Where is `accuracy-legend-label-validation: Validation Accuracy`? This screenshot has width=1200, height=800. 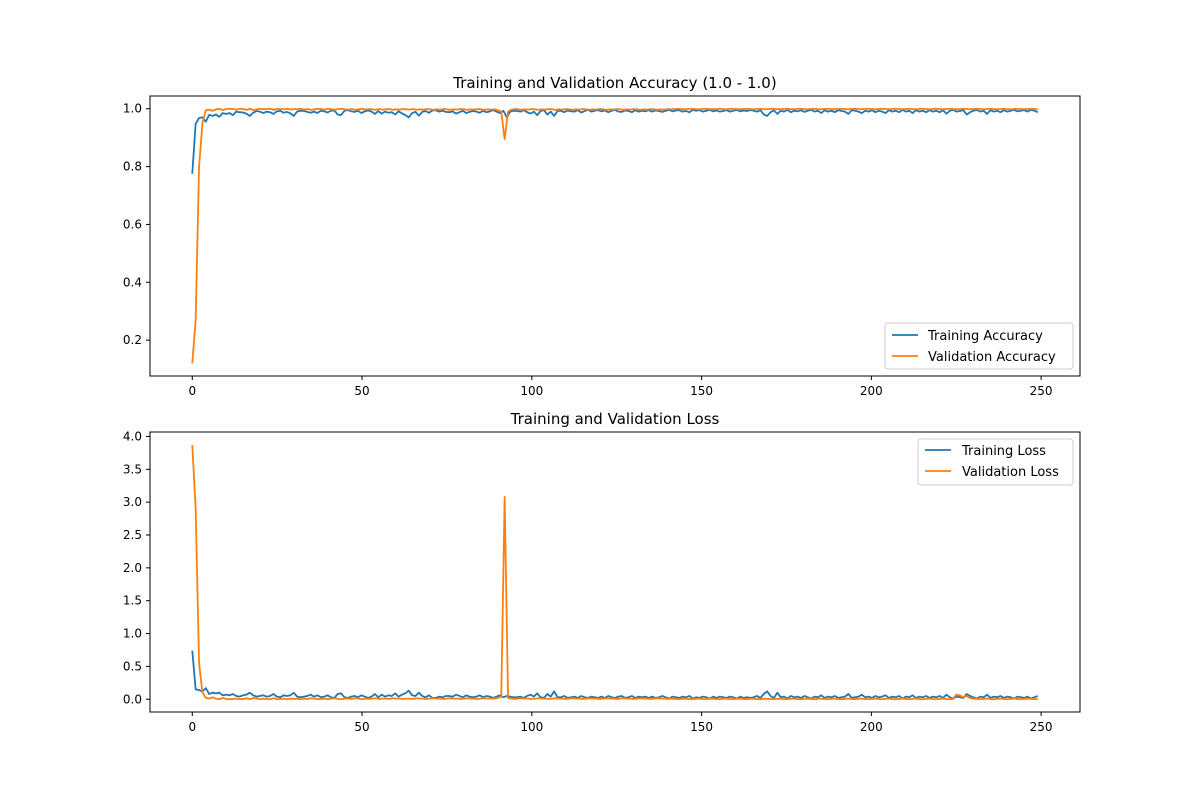 accuracy-legend-label-validation: Validation Accuracy is located at coordinates (992, 357).